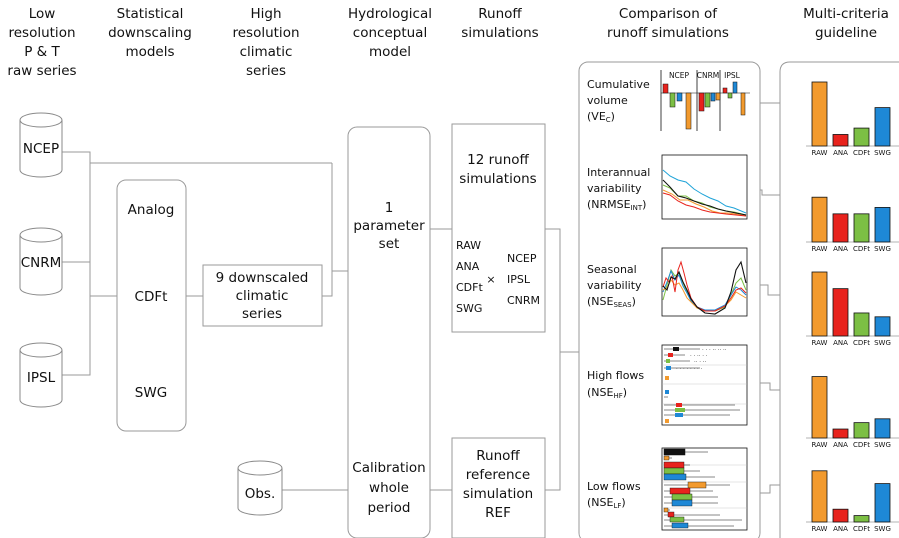 This screenshot has height=538, width=899. I want to click on criterion-name: volume, so click(607, 100).